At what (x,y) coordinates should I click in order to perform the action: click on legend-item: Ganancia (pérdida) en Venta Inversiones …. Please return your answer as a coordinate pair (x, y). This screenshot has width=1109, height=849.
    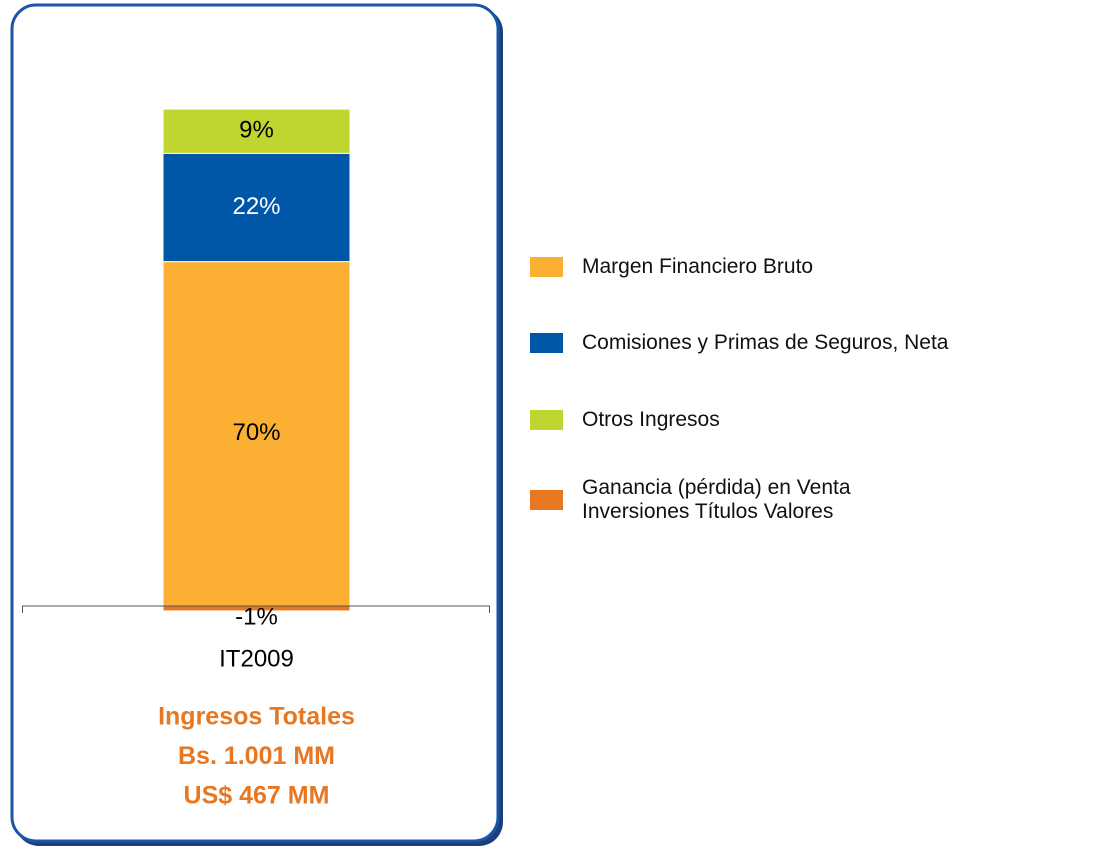
    Looking at the image, I should click on (746, 500).